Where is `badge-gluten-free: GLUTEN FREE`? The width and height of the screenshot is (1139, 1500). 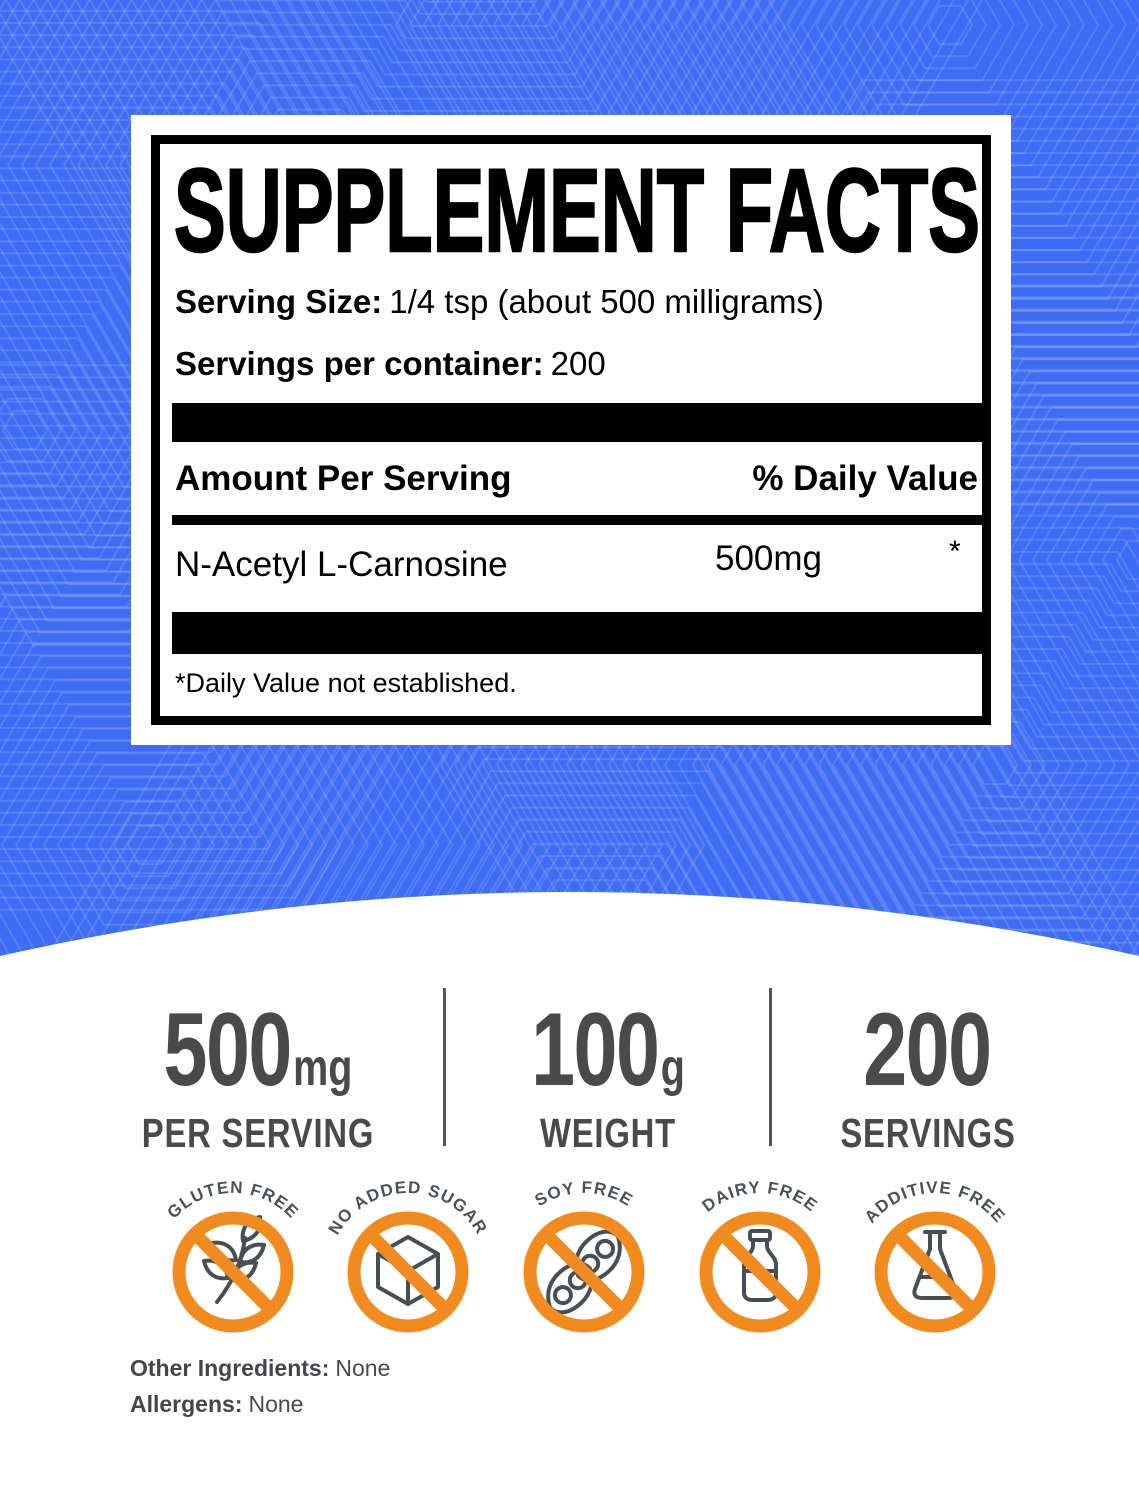 badge-gluten-free: GLUTEN FREE is located at coordinates (233, 1259).